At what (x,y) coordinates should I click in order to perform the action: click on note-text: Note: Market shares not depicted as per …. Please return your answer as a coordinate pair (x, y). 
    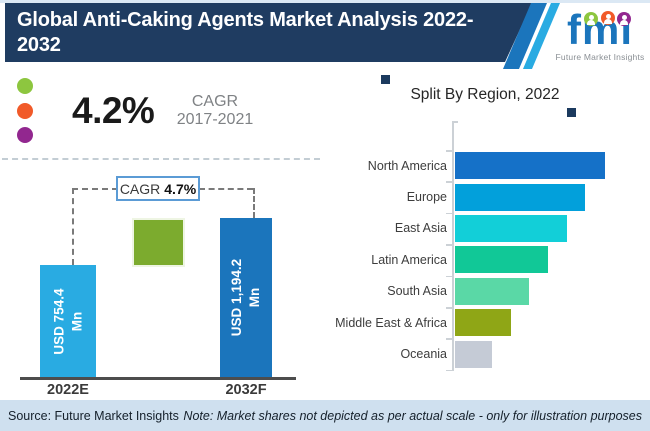
    Looking at the image, I should click on (412, 415).